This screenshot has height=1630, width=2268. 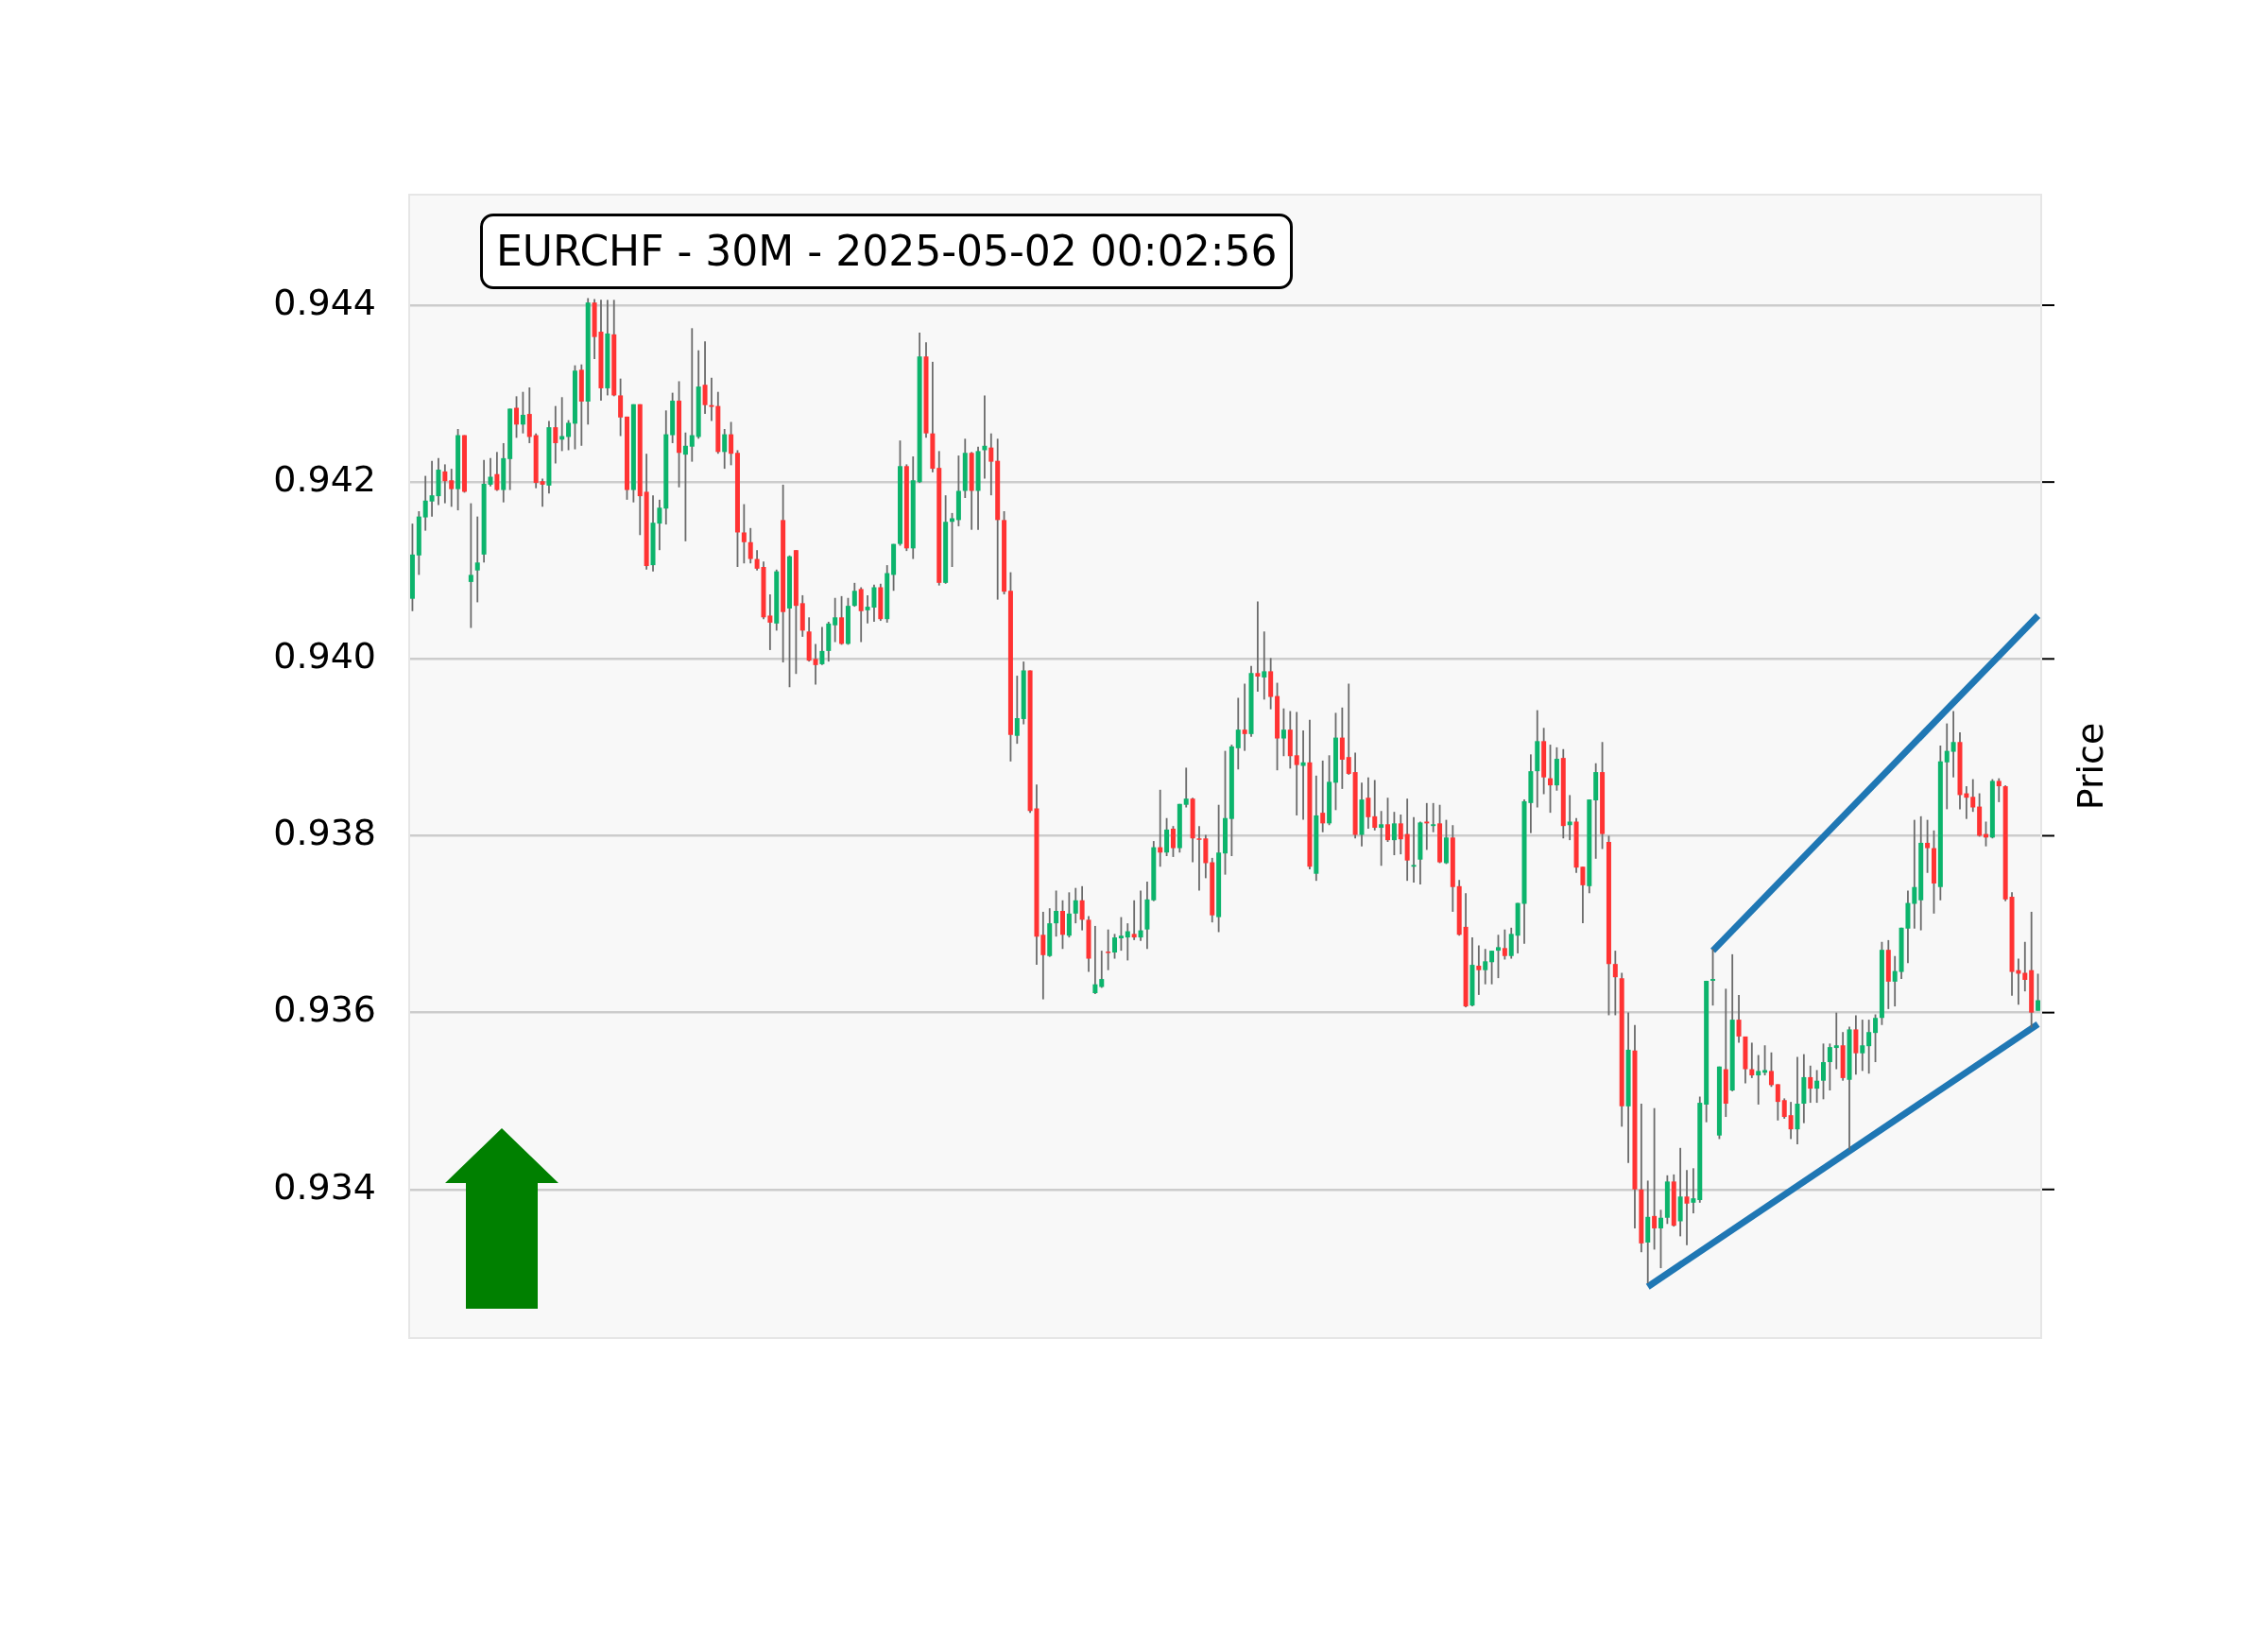 What do you see at coordinates (324, 302) in the screenshot?
I see `y-tick-label: 0.944` at bounding box center [324, 302].